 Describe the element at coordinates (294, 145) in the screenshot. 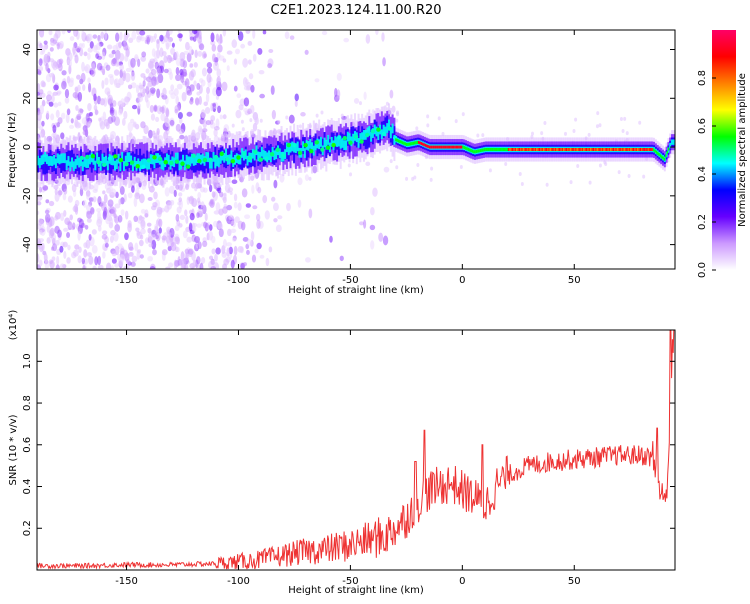

I see `ridge-peak` at that location.